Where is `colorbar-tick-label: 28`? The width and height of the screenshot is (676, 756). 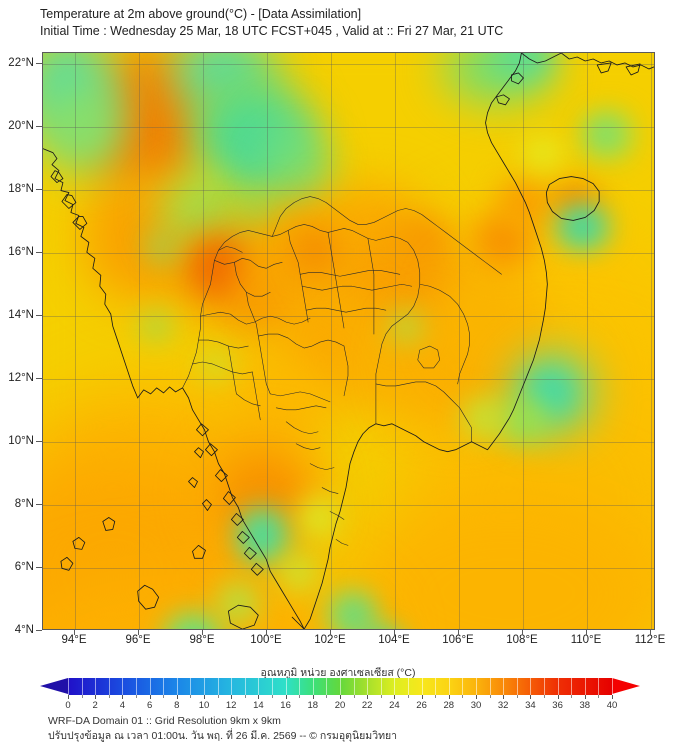
colorbar-tick-label: 28 is located at coordinates (449, 705).